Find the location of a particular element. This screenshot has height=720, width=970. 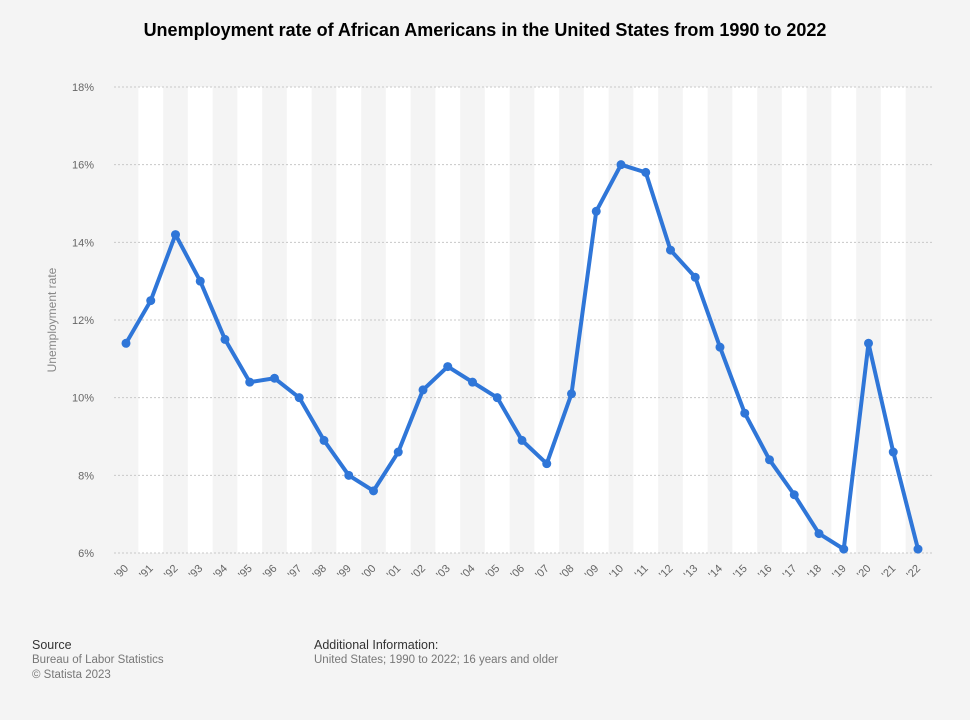

x-tick-label: '07 is located at coordinates (542, 572).